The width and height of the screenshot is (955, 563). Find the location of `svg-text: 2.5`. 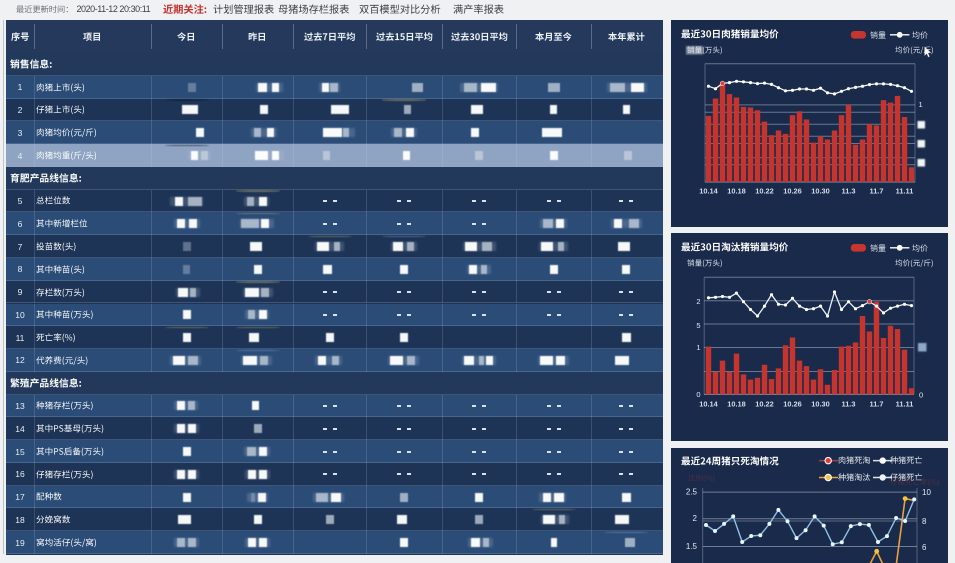

svg-text: 2.5 is located at coordinates (692, 492).